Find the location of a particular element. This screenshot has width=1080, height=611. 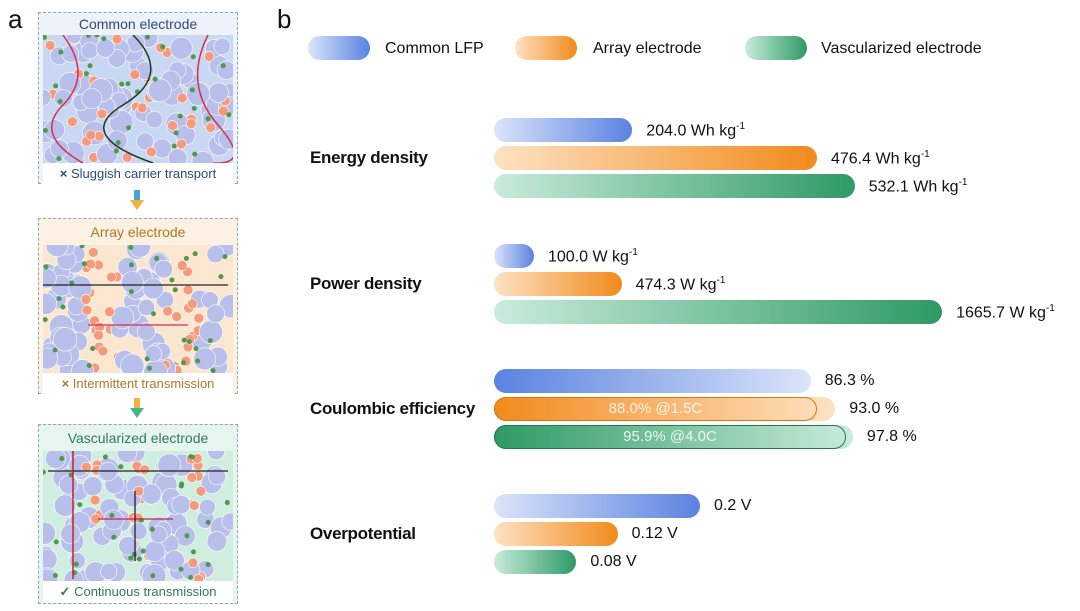

inner-bar-label: 88.0% @1.5C is located at coordinates (655, 409).